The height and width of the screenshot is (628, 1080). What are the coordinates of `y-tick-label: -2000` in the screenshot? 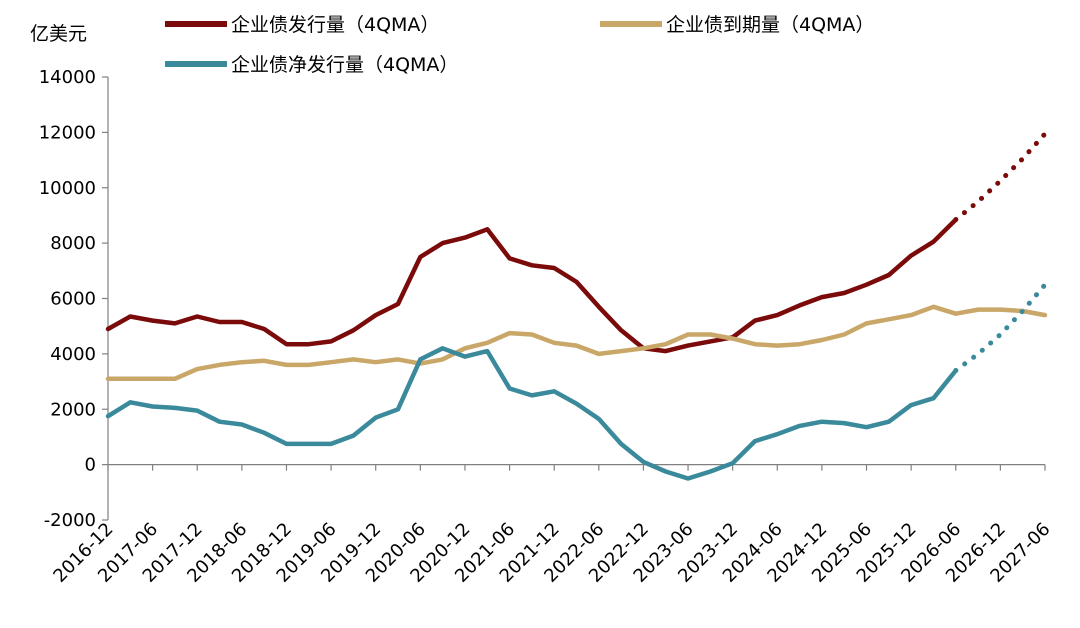 It's located at (70, 520).